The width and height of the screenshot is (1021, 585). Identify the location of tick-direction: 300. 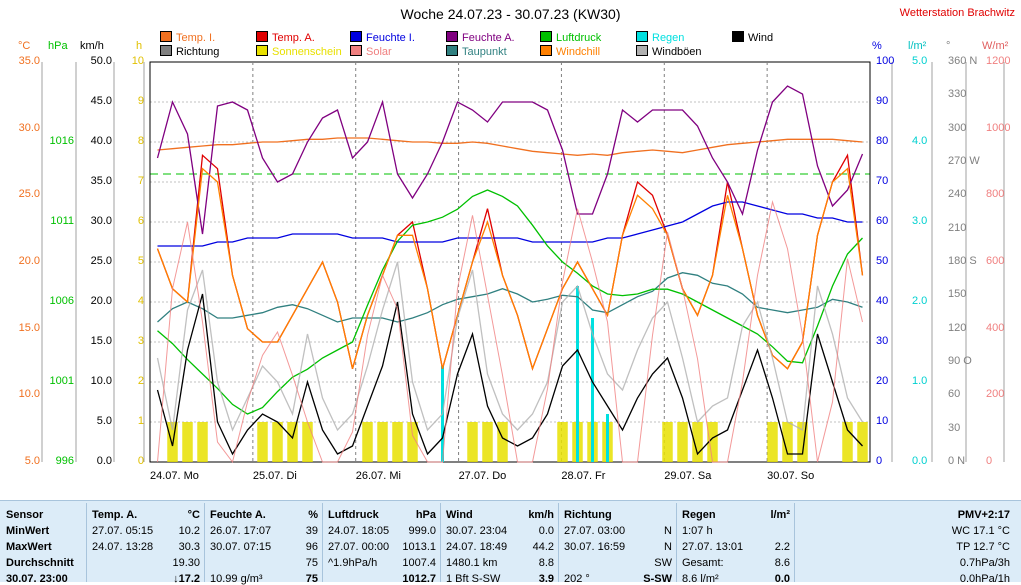
(957, 127).